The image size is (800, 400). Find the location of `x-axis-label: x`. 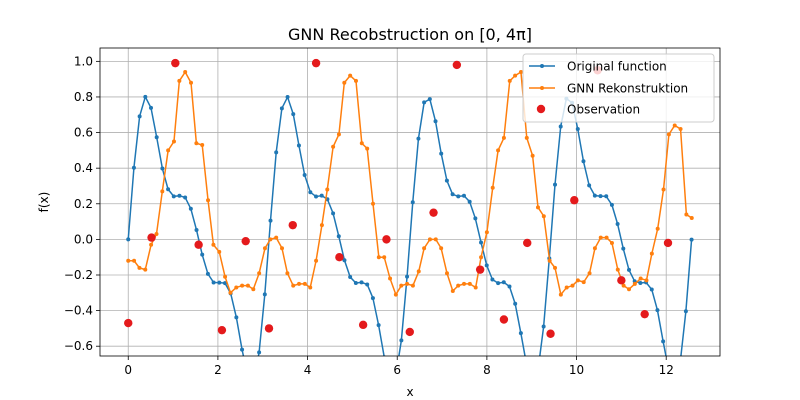

x-axis-label: x is located at coordinates (409, 392).